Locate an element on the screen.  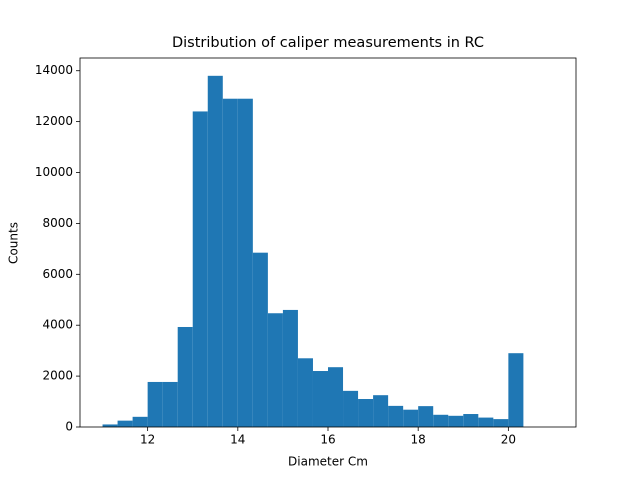
y-tick-label: 0 is located at coordinates (69, 427).